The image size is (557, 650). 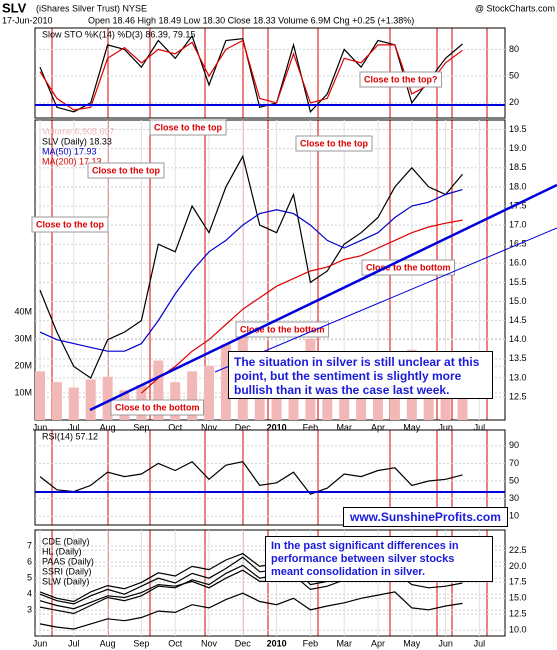 What do you see at coordinates (378, 643) in the screenshot?
I see `x-tick-label: Apr` at bounding box center [378, 643].